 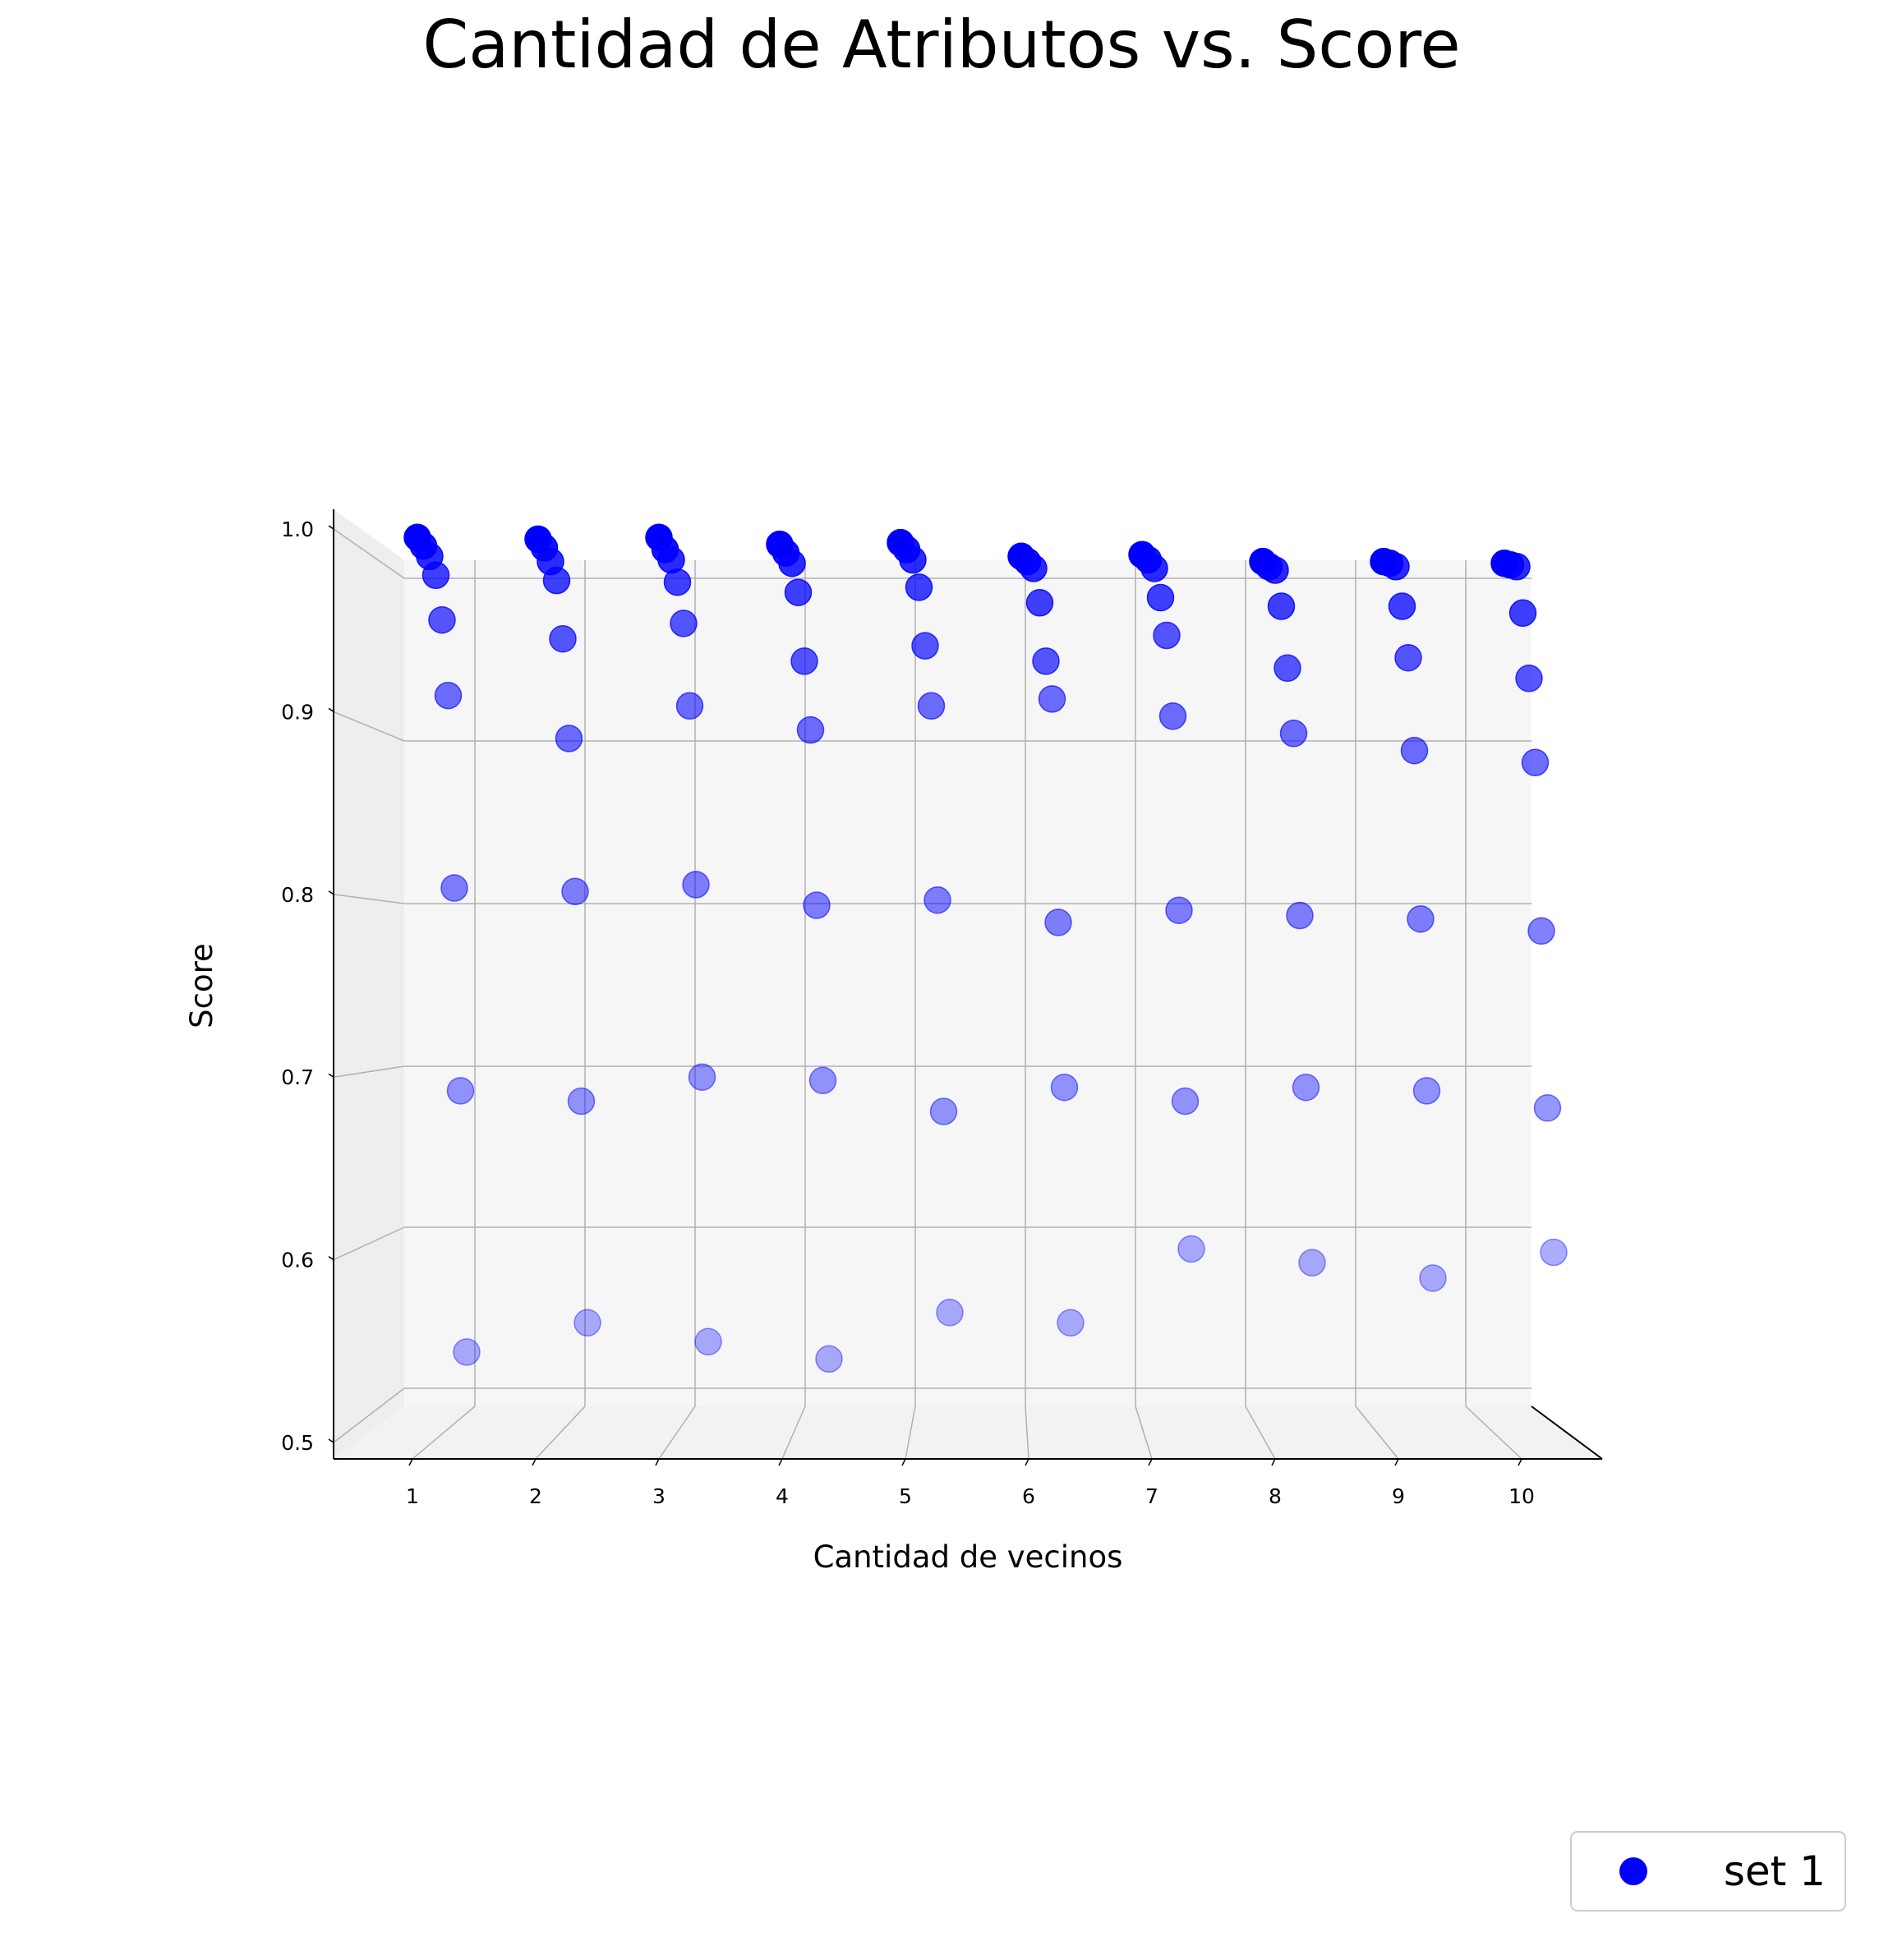 What do you see at coordinates (941, 45) in the screenshot?
I see `chart-title: Cantidad de Atributos vs. Score` at bounding box center [941, 45].